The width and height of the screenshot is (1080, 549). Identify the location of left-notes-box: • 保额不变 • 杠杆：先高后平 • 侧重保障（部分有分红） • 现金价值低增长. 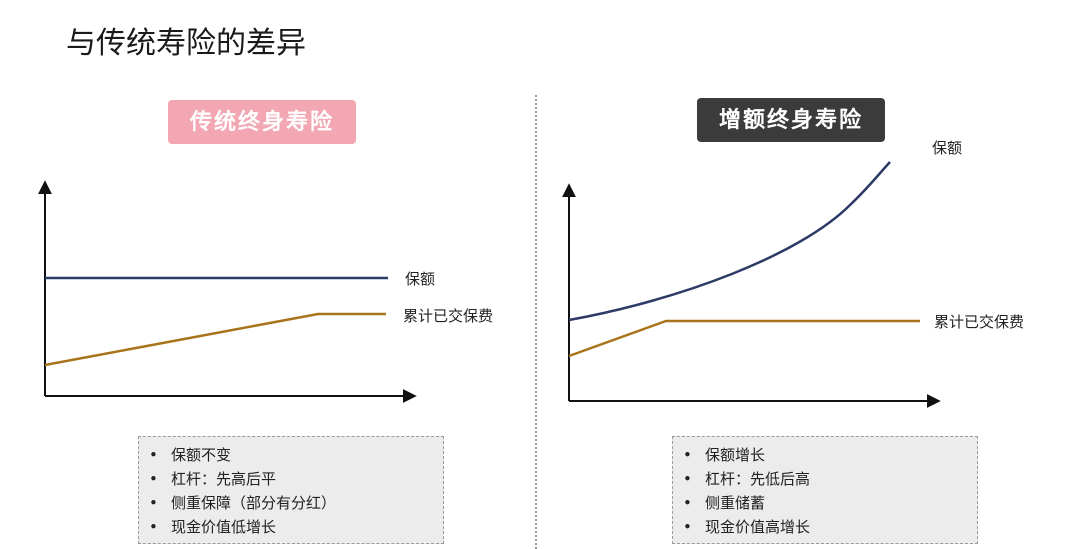
(291, 490).